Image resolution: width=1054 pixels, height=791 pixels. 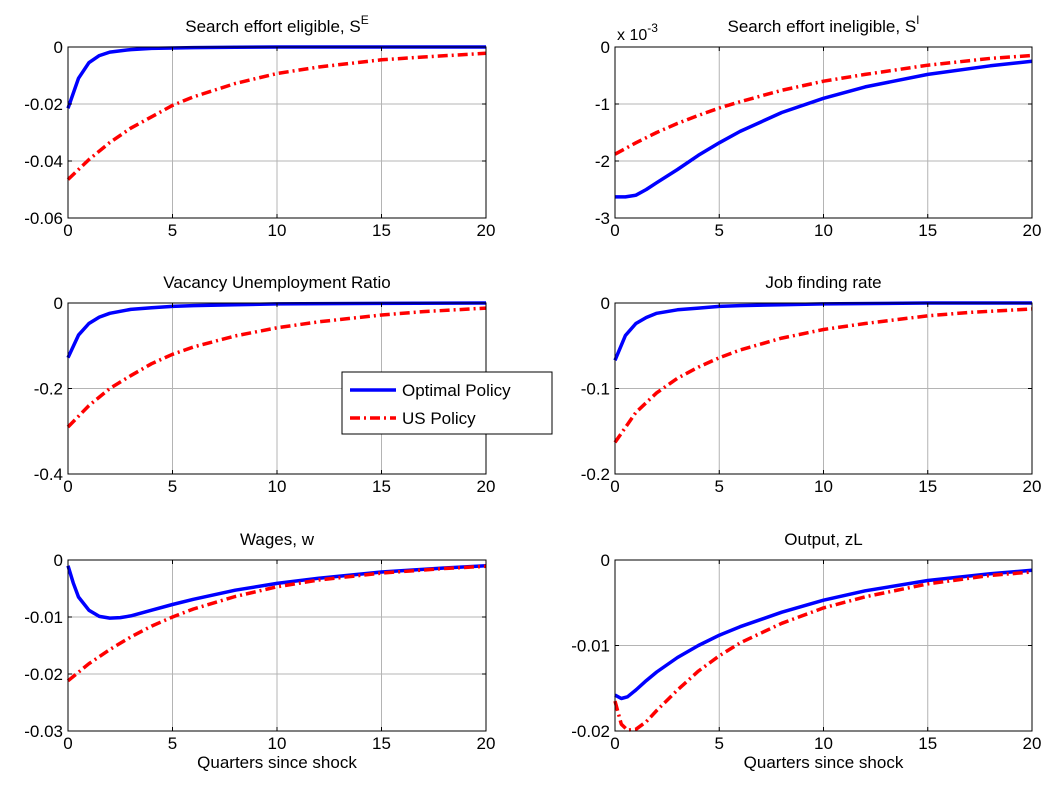 What do you see at coordinates (43, 161) in the screenshot?
I see `y-tick-label: -0.04` at bounding box center [43, 161].